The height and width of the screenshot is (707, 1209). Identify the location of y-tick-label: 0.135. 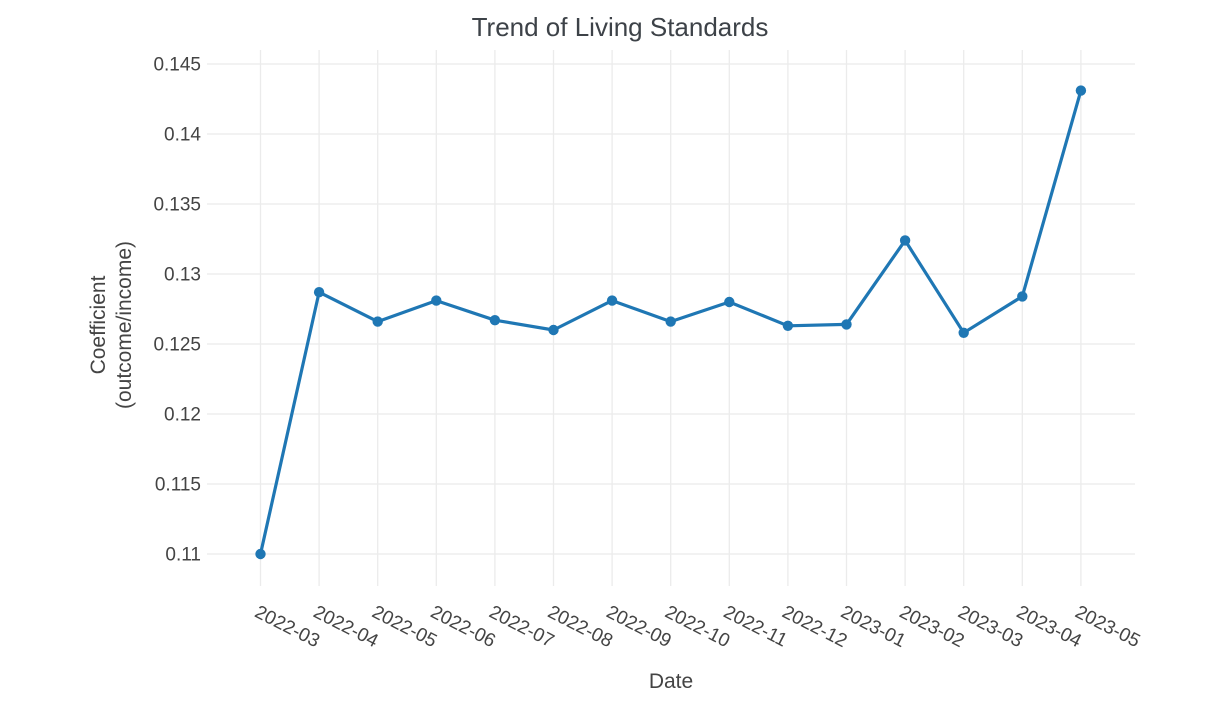
(177, 205).